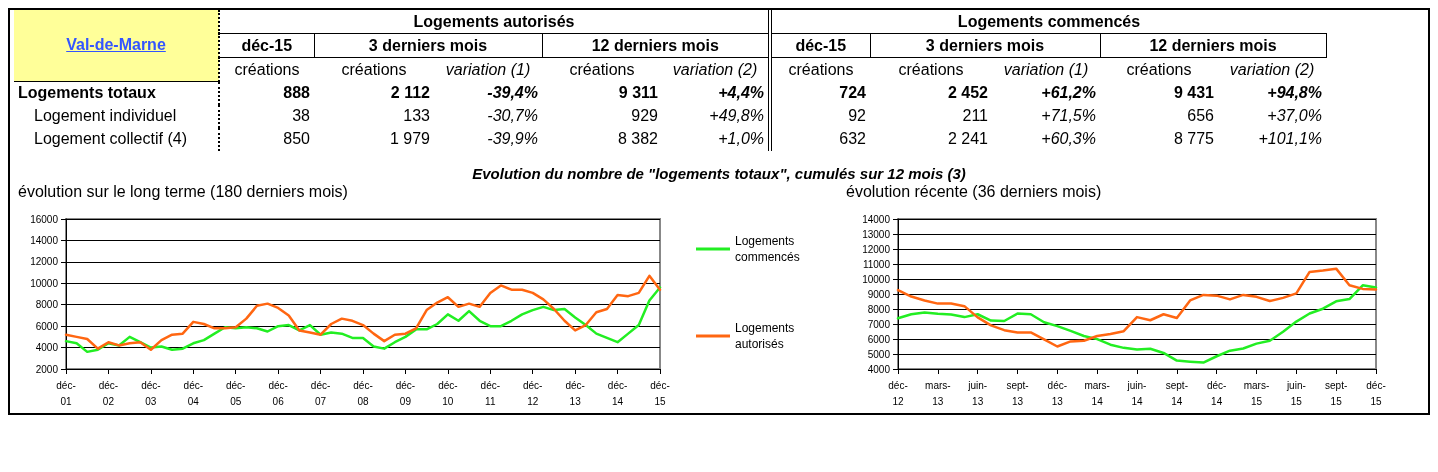  Describe the element at coordinates (512, 92) in the screenshot. I see `text: -39,4%` at that location.